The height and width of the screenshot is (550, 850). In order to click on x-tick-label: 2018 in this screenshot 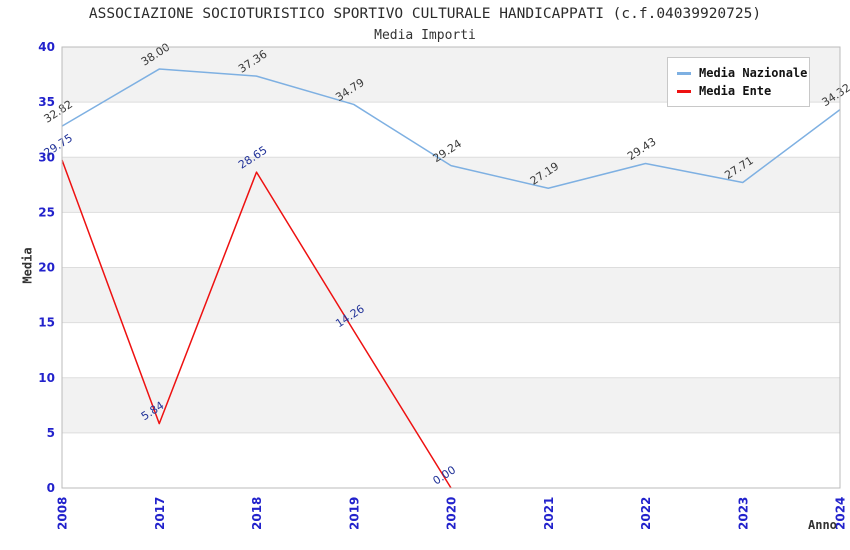, I will do `click(257, 513)`.